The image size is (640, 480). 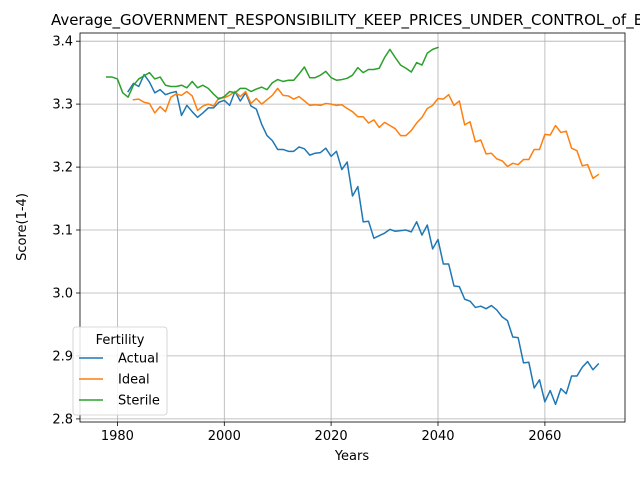 What do you see at coordinates (62, 294) in the screenshot?
I see `y-tick-label: 3.0` at bounding box center [62, 294].